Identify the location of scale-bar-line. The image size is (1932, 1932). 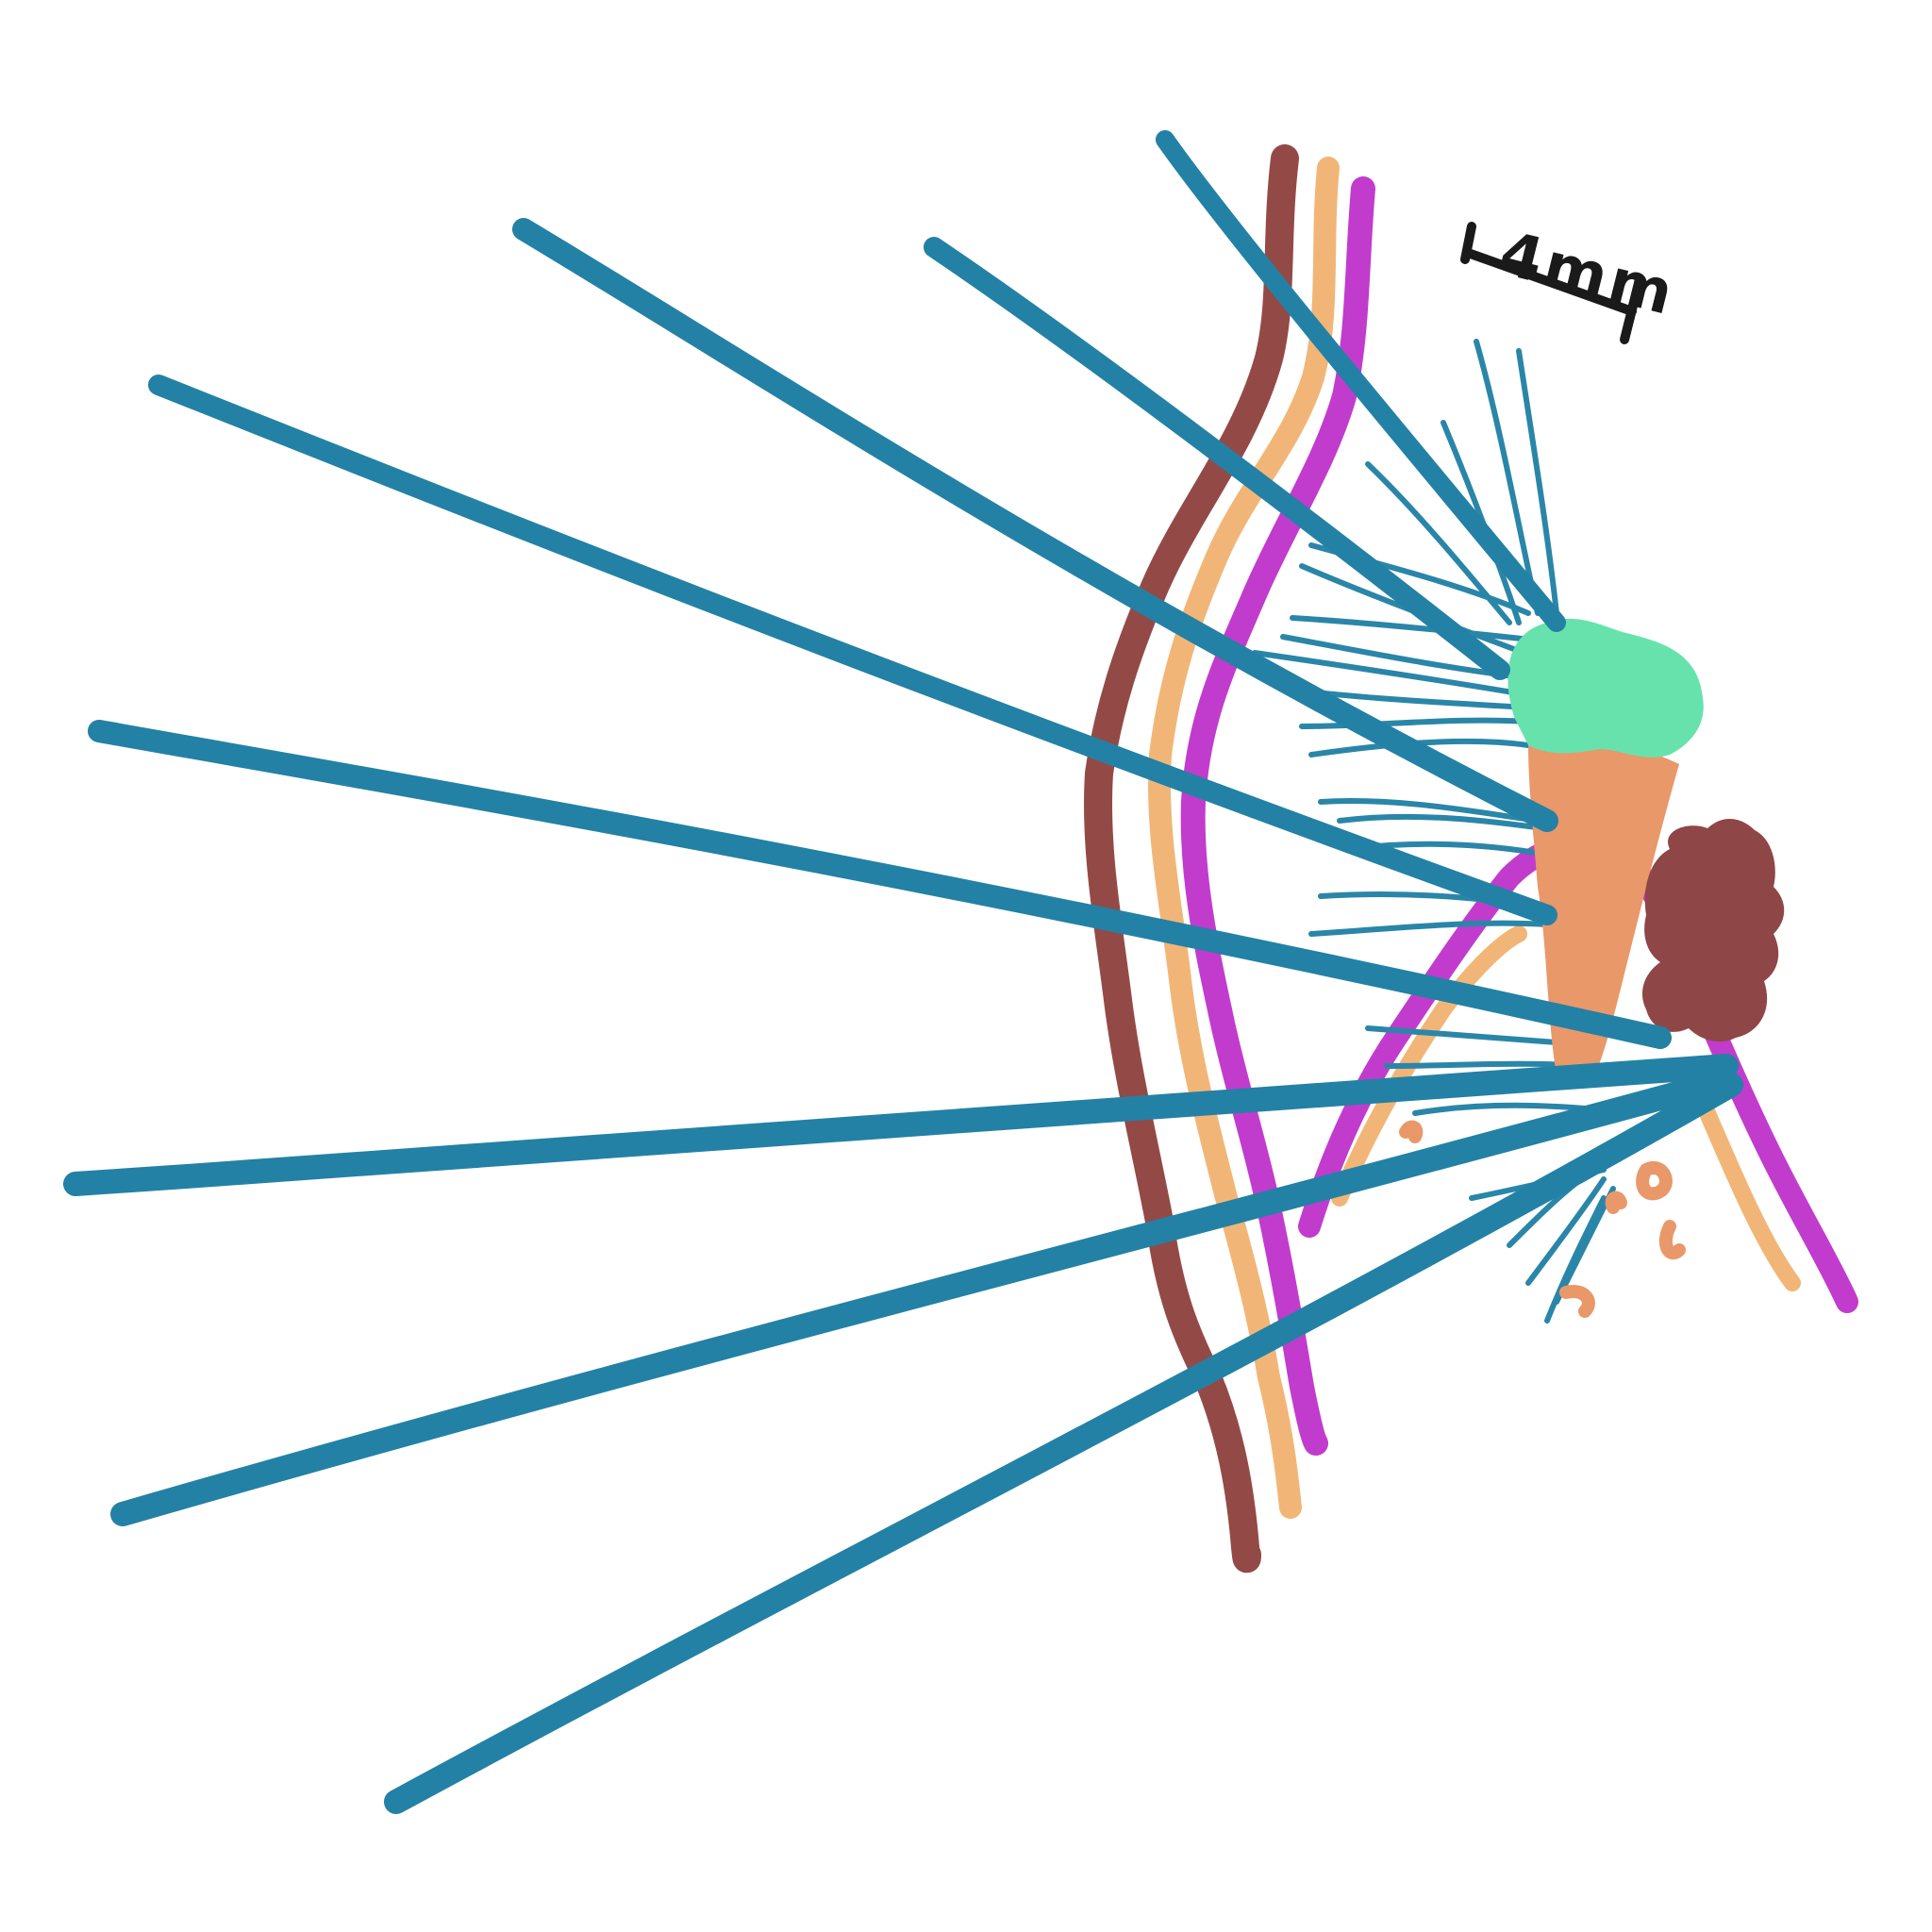
(1550, 282).